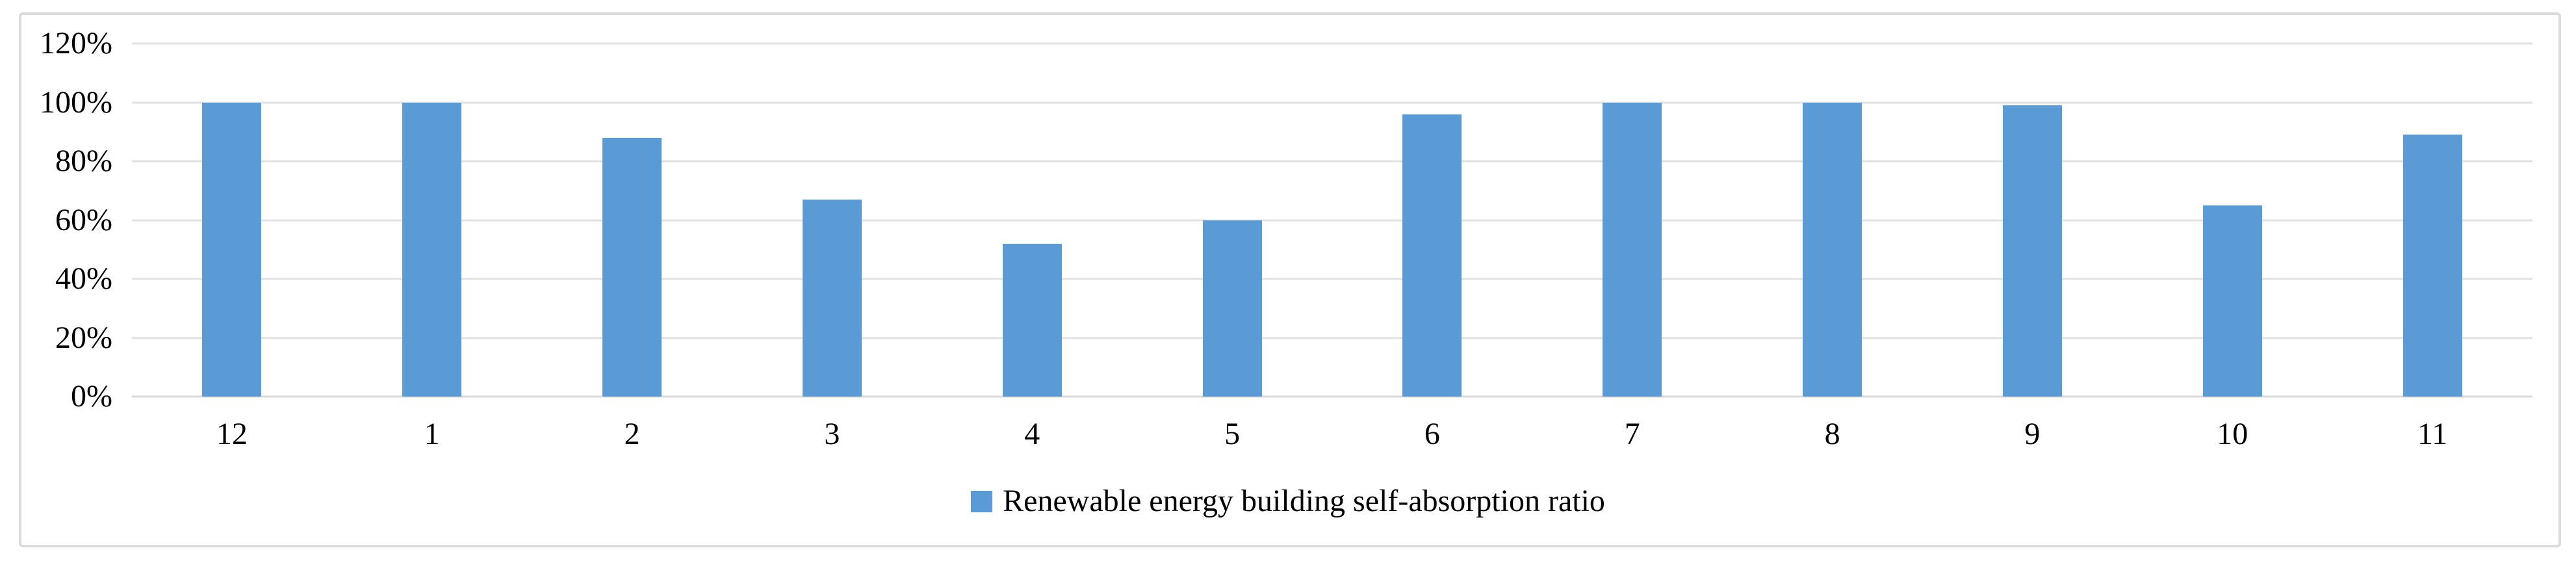 The image size is (2576, 563). Describe the element at coordinates (76, 102) in the screenshot. I see `y-axis-tick-label: 100%` at that location.